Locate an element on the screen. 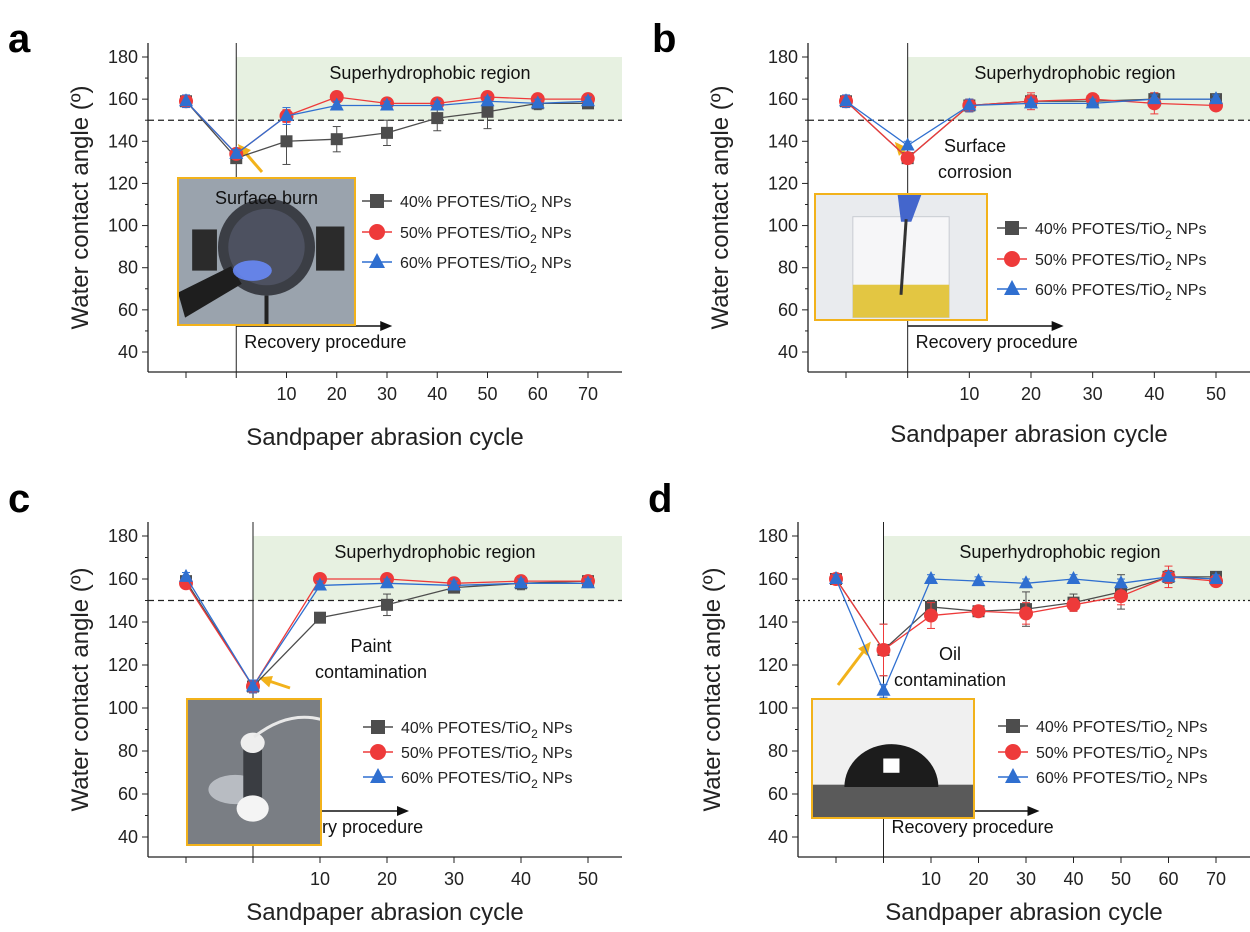  photo-paint-top is located at coordinates (252, 743).